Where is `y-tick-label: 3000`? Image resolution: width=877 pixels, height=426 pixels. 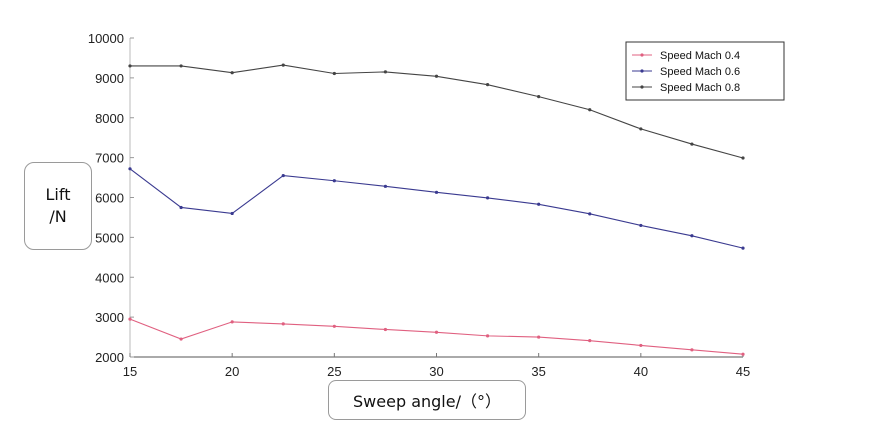
y-tick-label: 3000 is located at coordinates (109, 317).